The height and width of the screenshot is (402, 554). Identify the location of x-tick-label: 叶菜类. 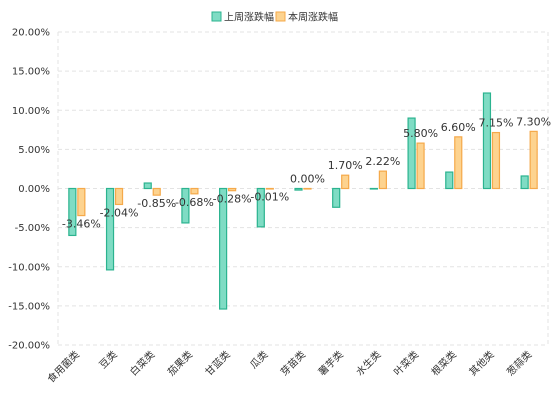
(406, 363).